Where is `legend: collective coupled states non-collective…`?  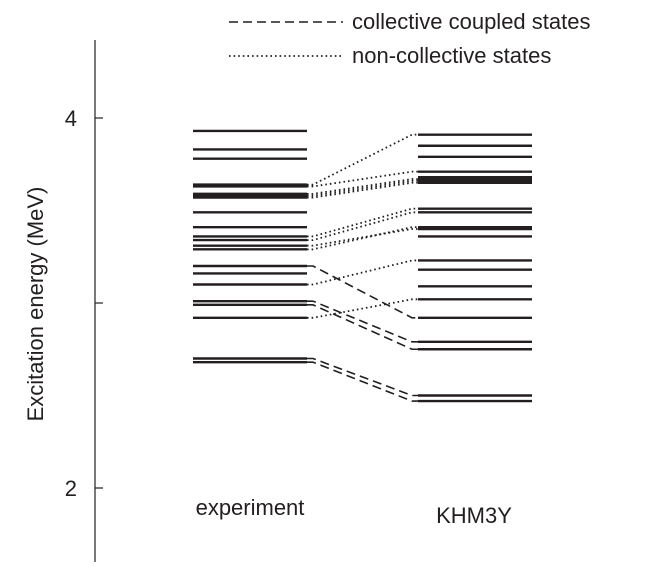
legend: collective coupled states non-collective… is located at coordinates (409, 38).